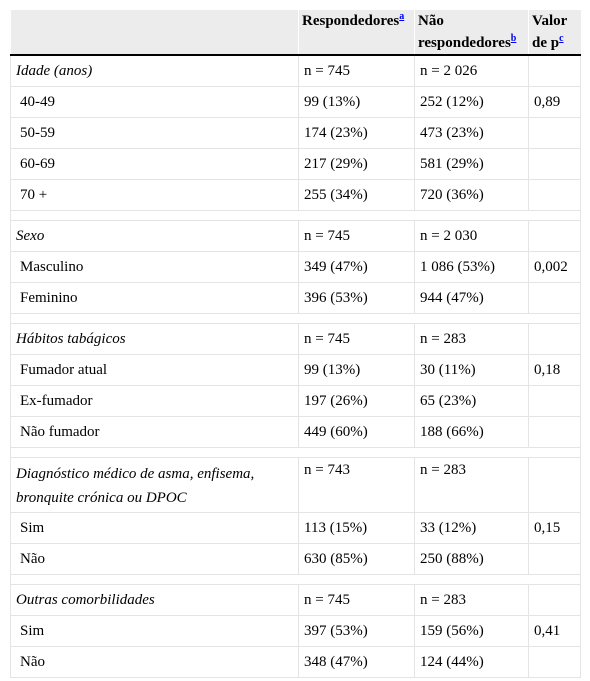  Describe the element at coordinates (471, 70) in the screenshot. I see `section-n-nao-respondedores: n = 2 026` at that location.